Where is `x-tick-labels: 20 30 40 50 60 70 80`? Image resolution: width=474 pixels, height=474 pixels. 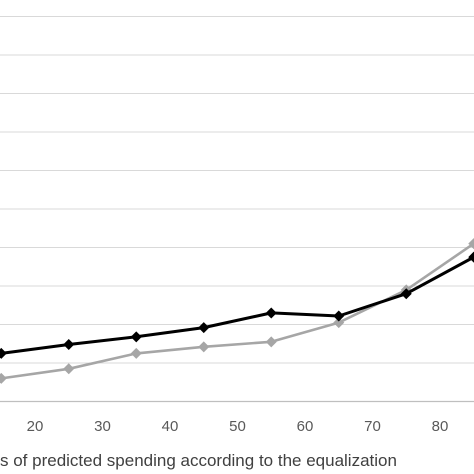
x-tick-labels: 20 30 40 50 60 70 80 is located at coordinates (238, 426).